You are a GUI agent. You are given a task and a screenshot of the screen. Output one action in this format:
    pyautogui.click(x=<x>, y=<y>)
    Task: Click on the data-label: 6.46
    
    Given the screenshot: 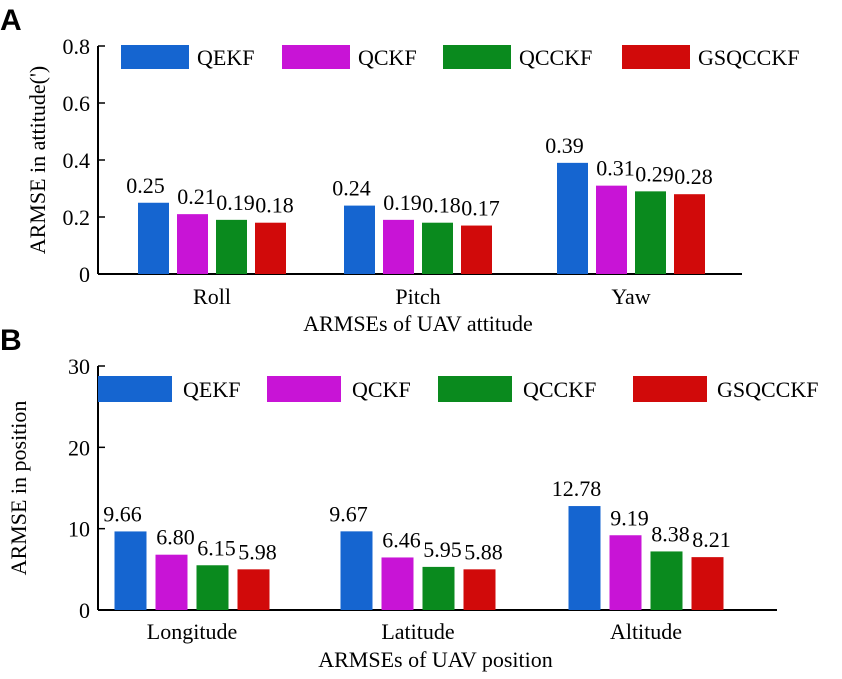 What is the action you would take?
    pyautogui.click(x=401, y=539)
    